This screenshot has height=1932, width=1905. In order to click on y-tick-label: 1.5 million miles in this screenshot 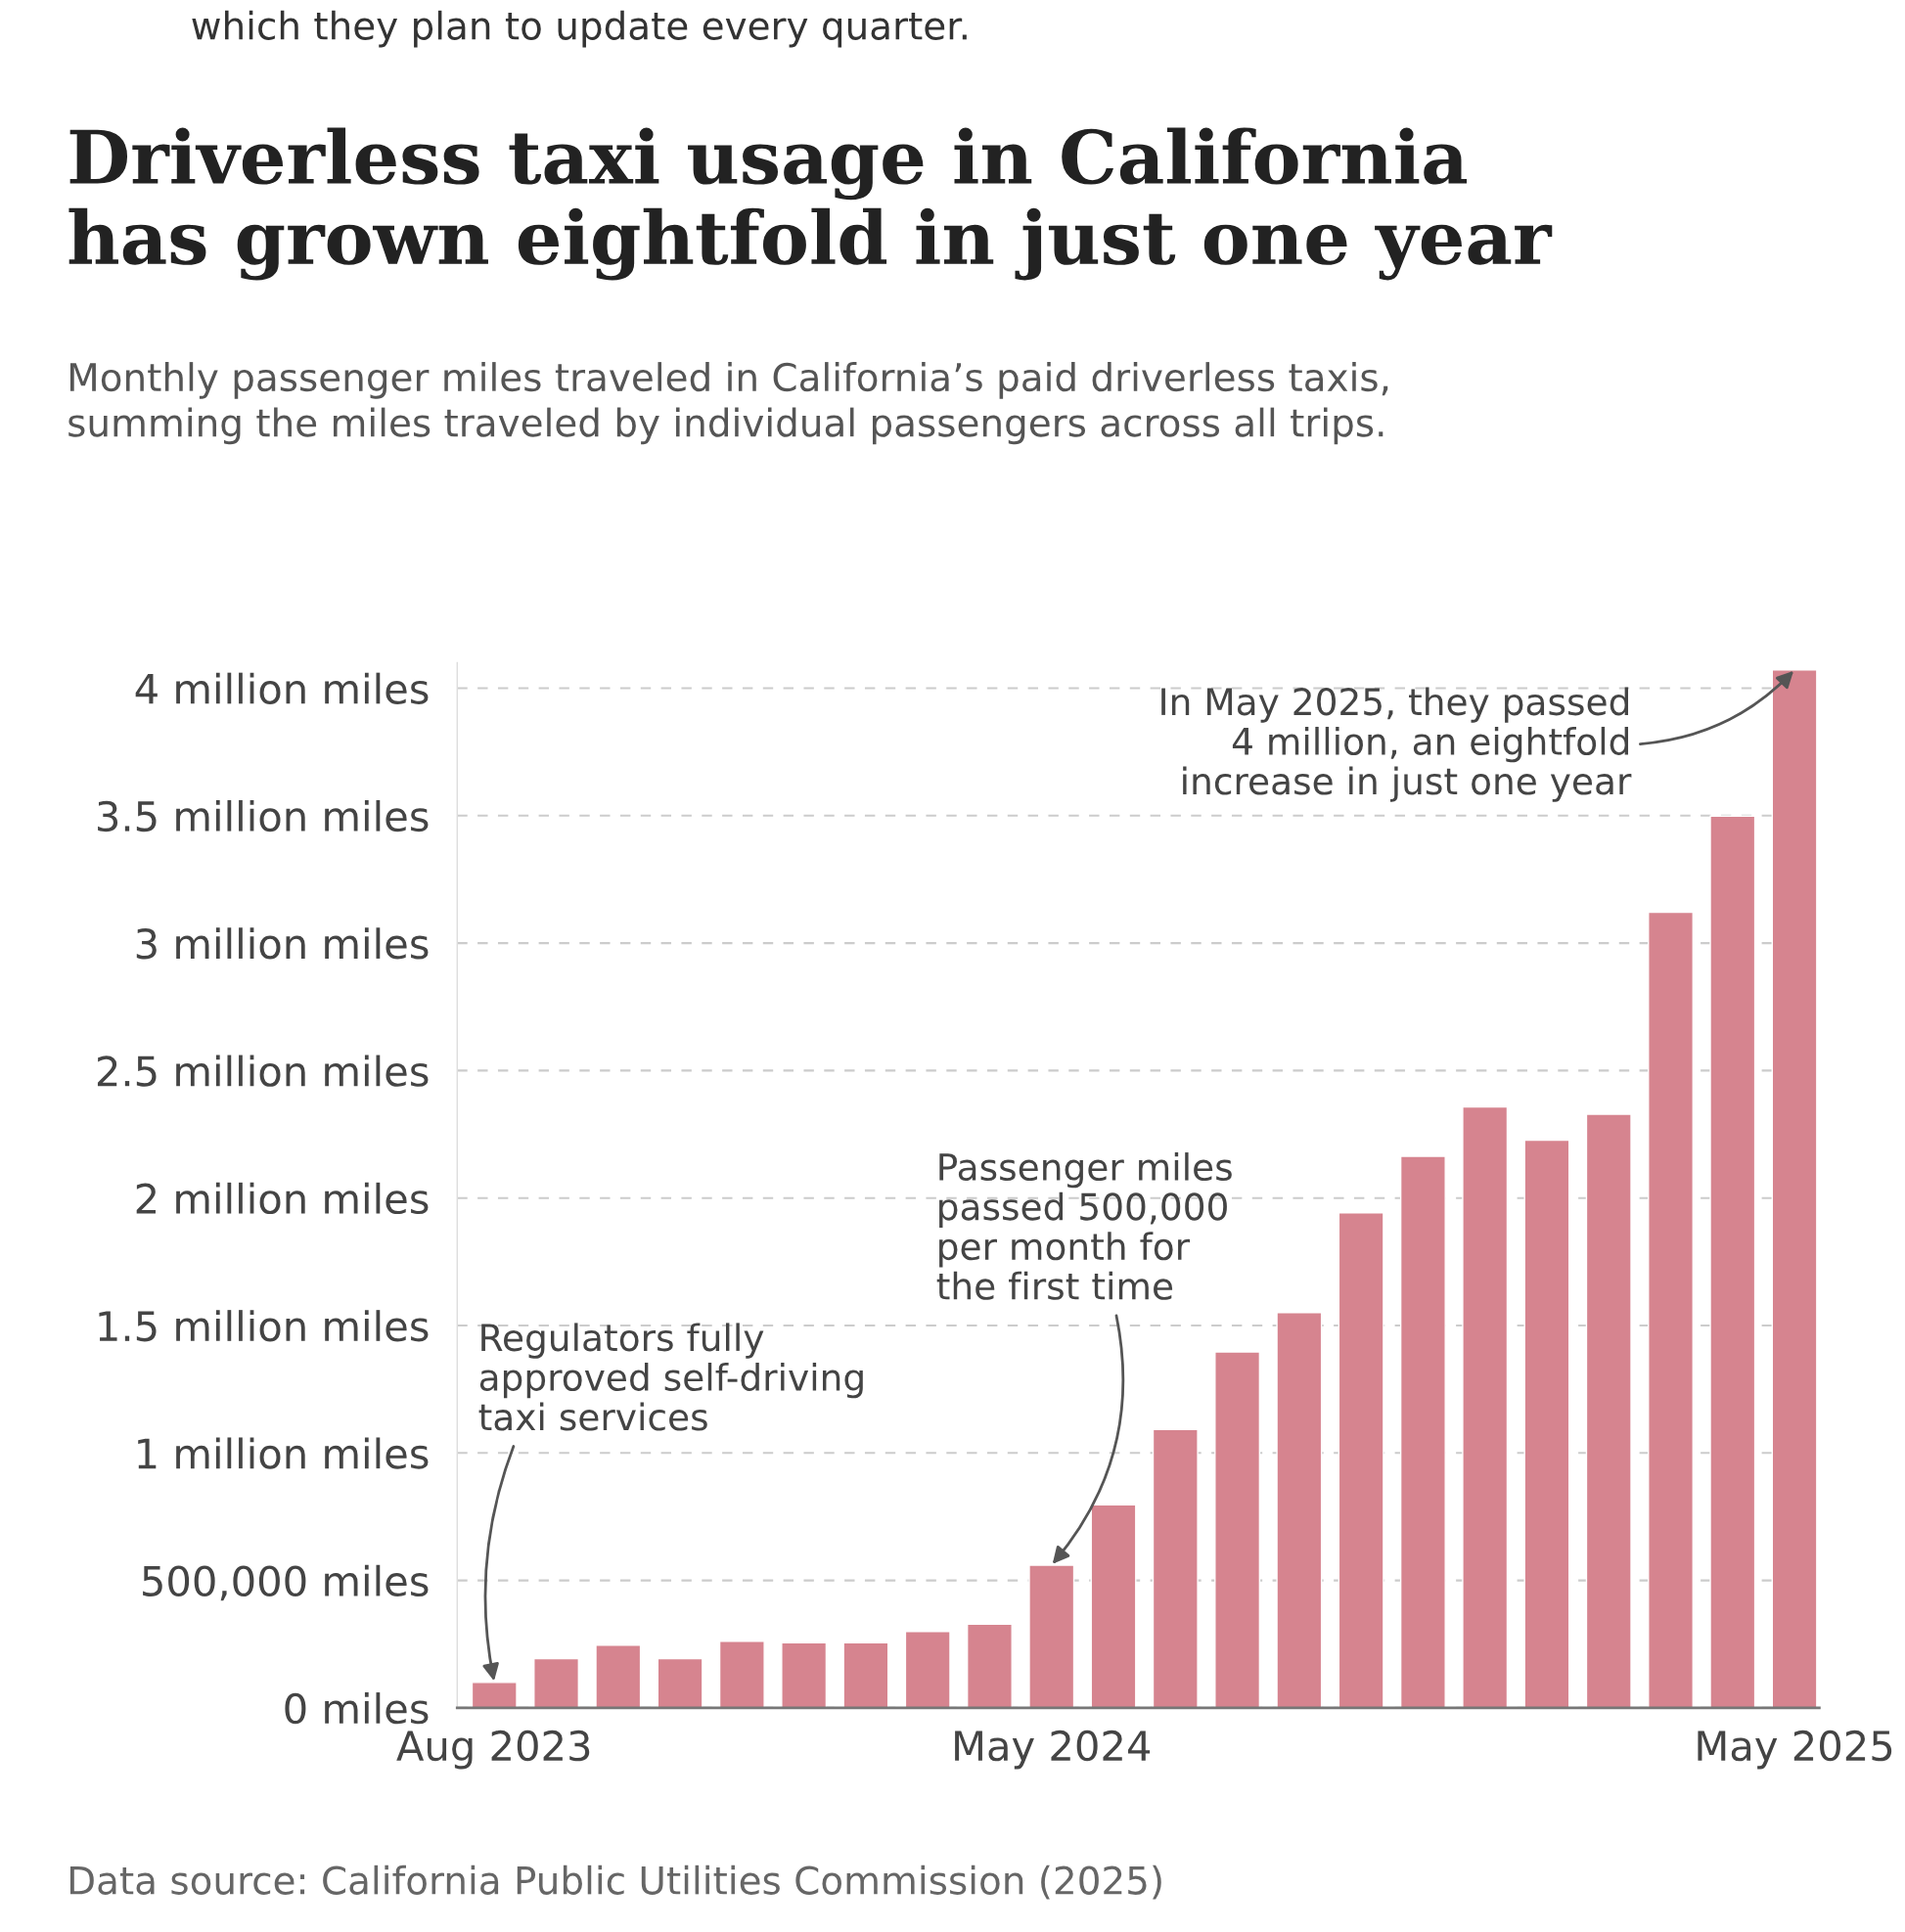, I will do `click(264, 1326)`.